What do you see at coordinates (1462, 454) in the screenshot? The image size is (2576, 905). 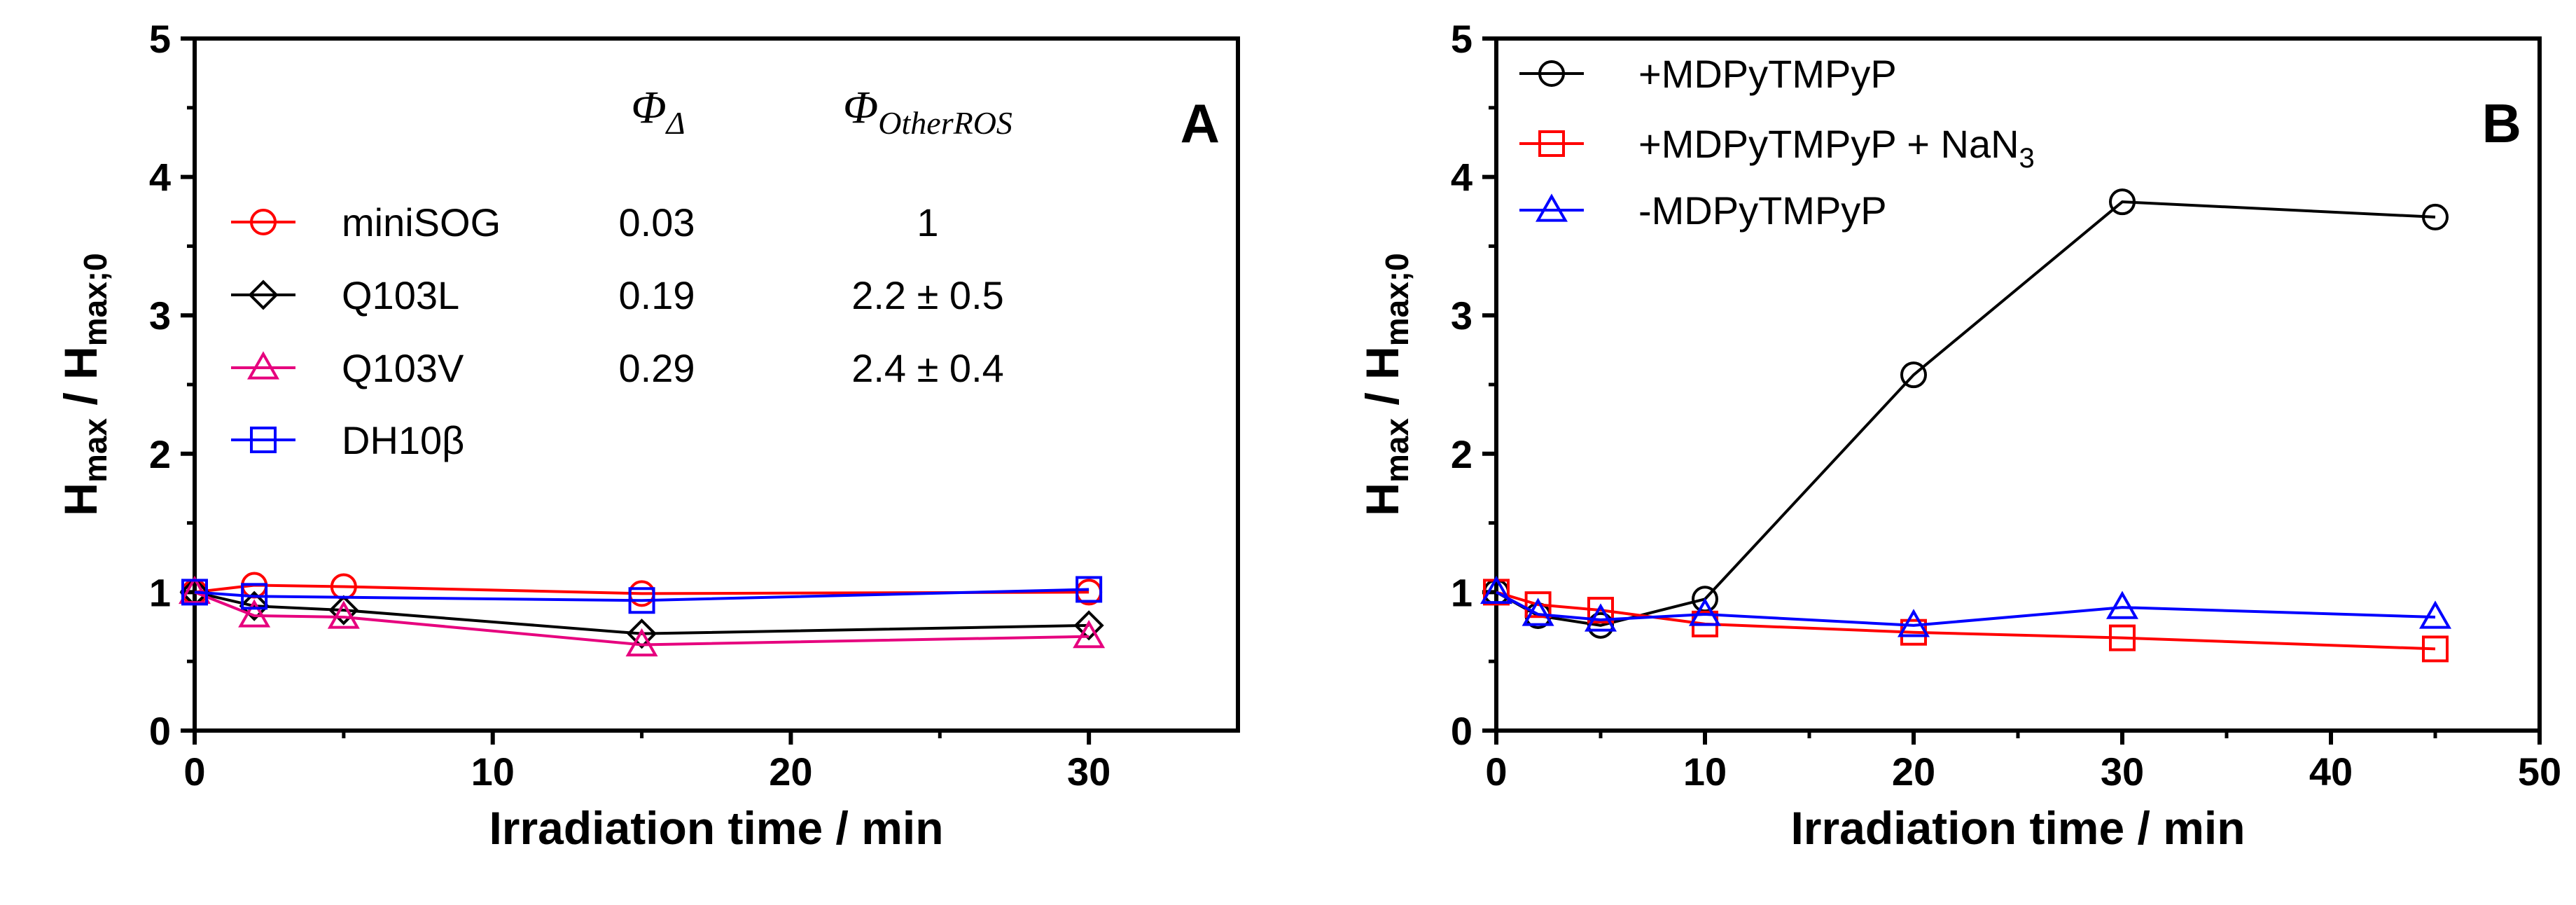 I see `panel-b-y-tick-label: 2` at bounding box center [1462, 454].